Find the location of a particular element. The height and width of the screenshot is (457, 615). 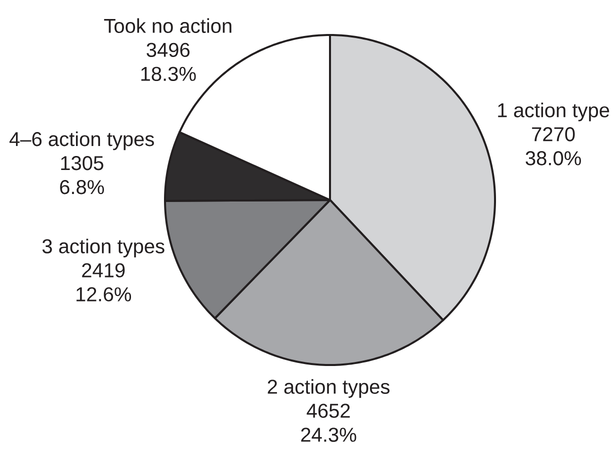

slice-label: 2 action types is located at coordinates (329, 388).